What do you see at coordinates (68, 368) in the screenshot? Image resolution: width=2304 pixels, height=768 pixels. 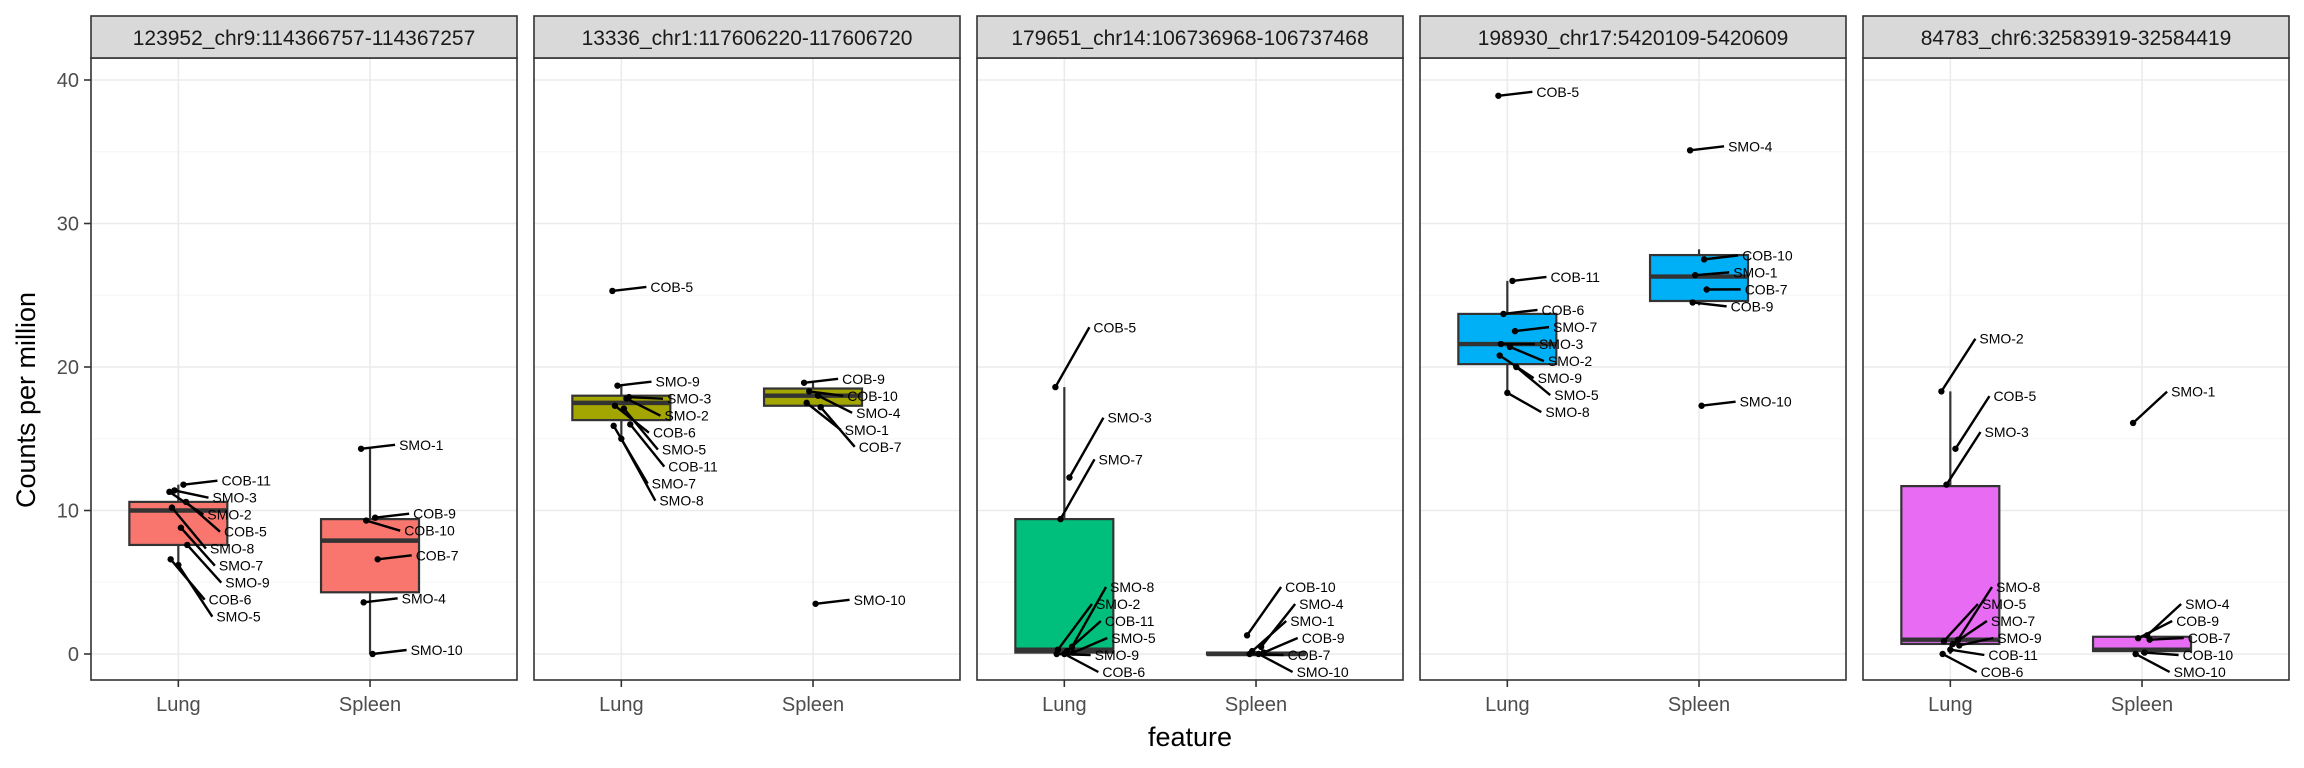 I see `y-tick-label: 20` at bounding box center [68, 368].